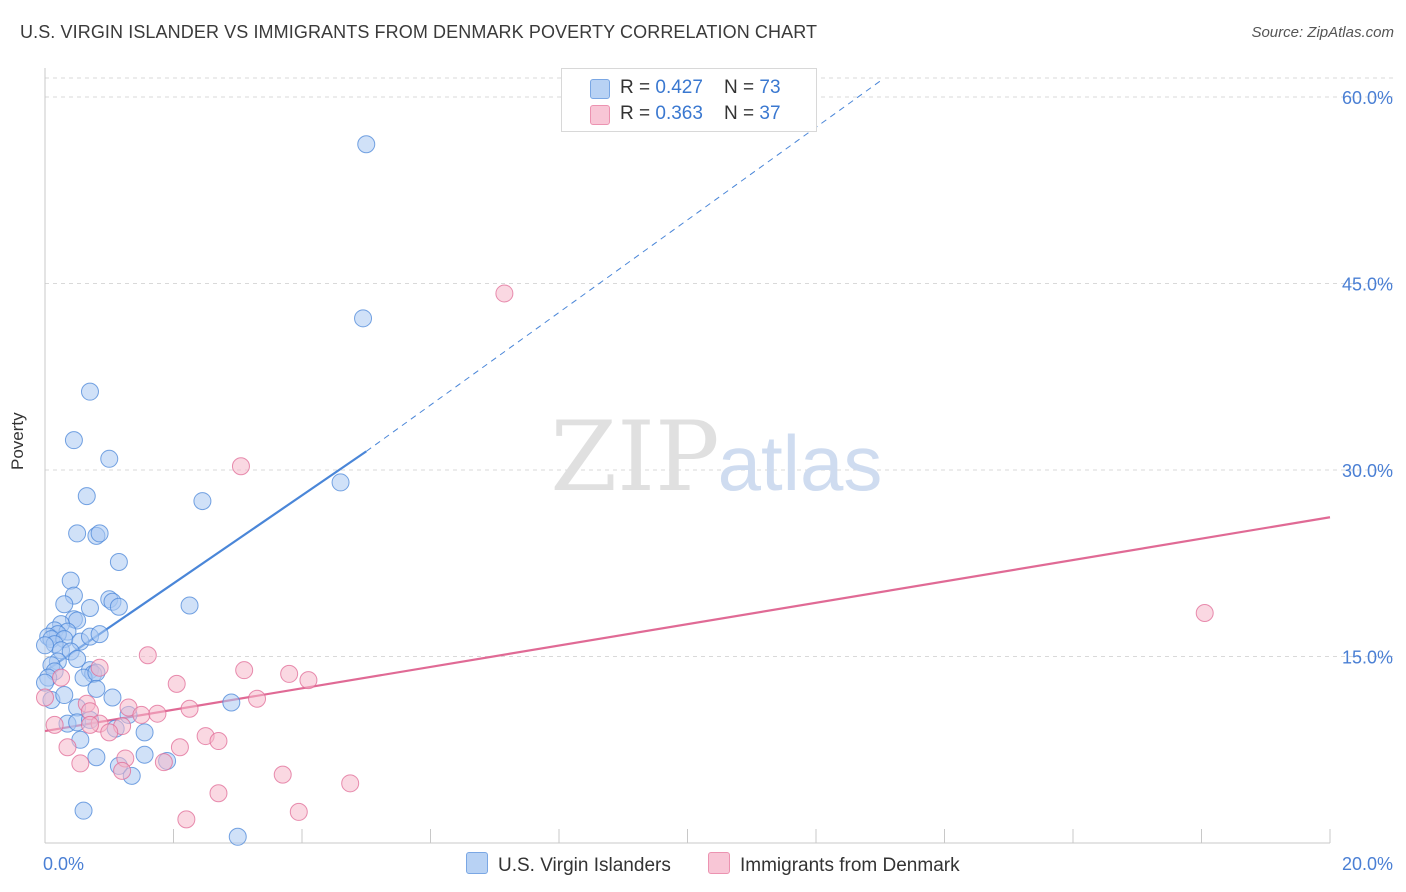 The width and height of the screenshot is (1406, 892). Describe the element at coordinates (600, 89) in the screenshot. I see `legend-swatch-blue` at that location.